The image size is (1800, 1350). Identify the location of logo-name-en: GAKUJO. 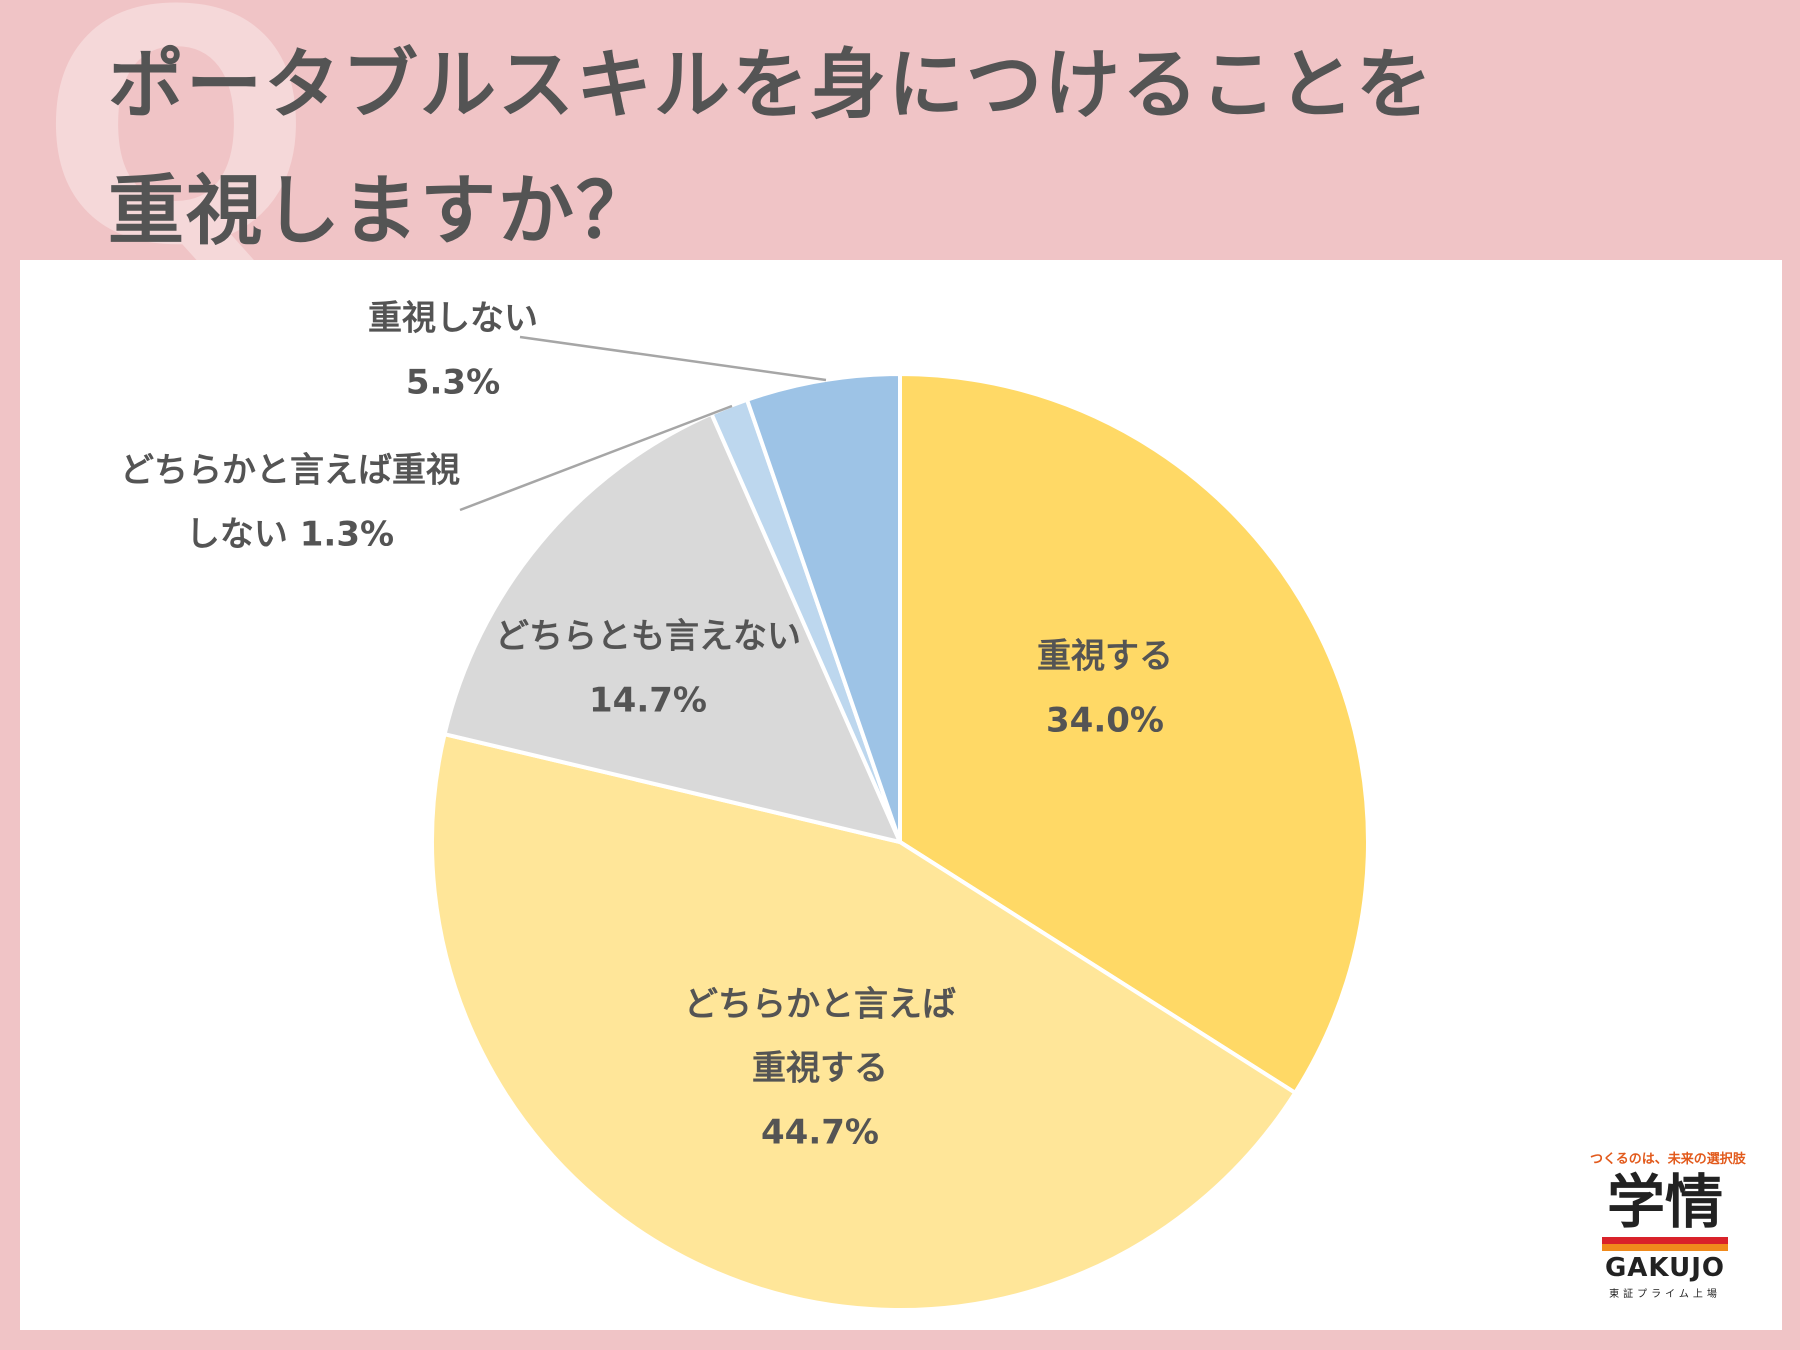
(1665, 1268).